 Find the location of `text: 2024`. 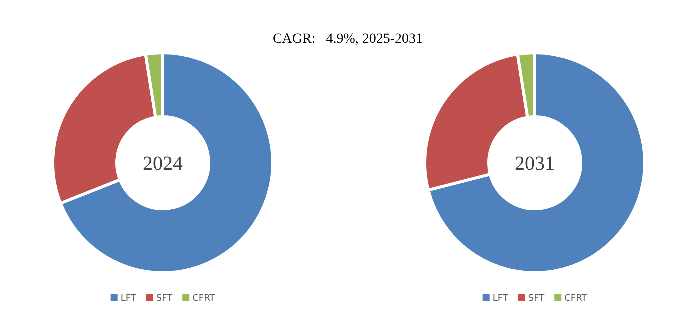

text: 2024 is located at coordinates (163, 164).